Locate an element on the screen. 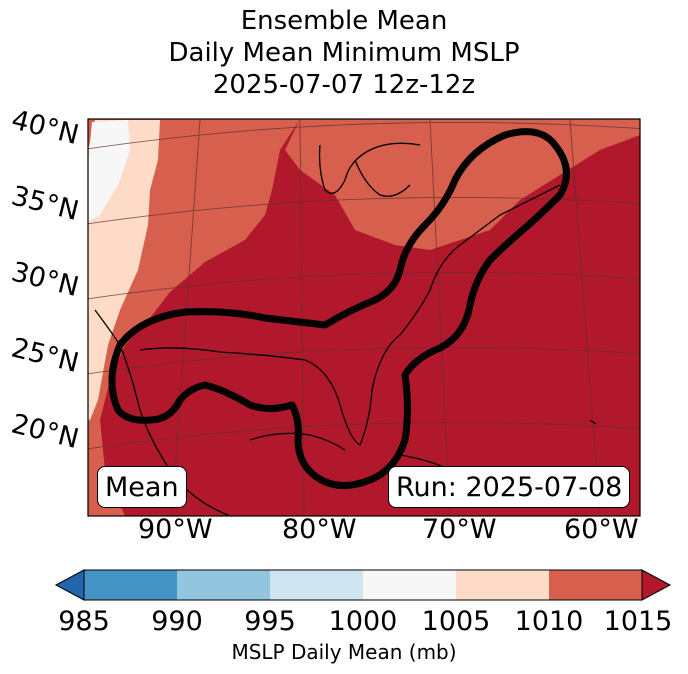 Image resolution: width=688 pixels, height=674 pixels. colorbar-tick-1010: 1010 is located at coordinates (549, 621).